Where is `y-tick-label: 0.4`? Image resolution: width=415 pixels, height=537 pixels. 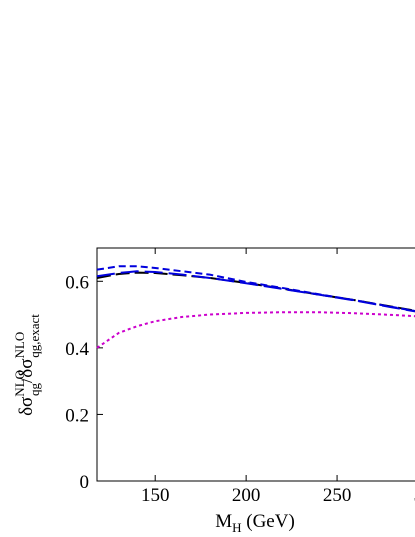 y-tick-label: 0.4 is located at coordinates (77, 349).